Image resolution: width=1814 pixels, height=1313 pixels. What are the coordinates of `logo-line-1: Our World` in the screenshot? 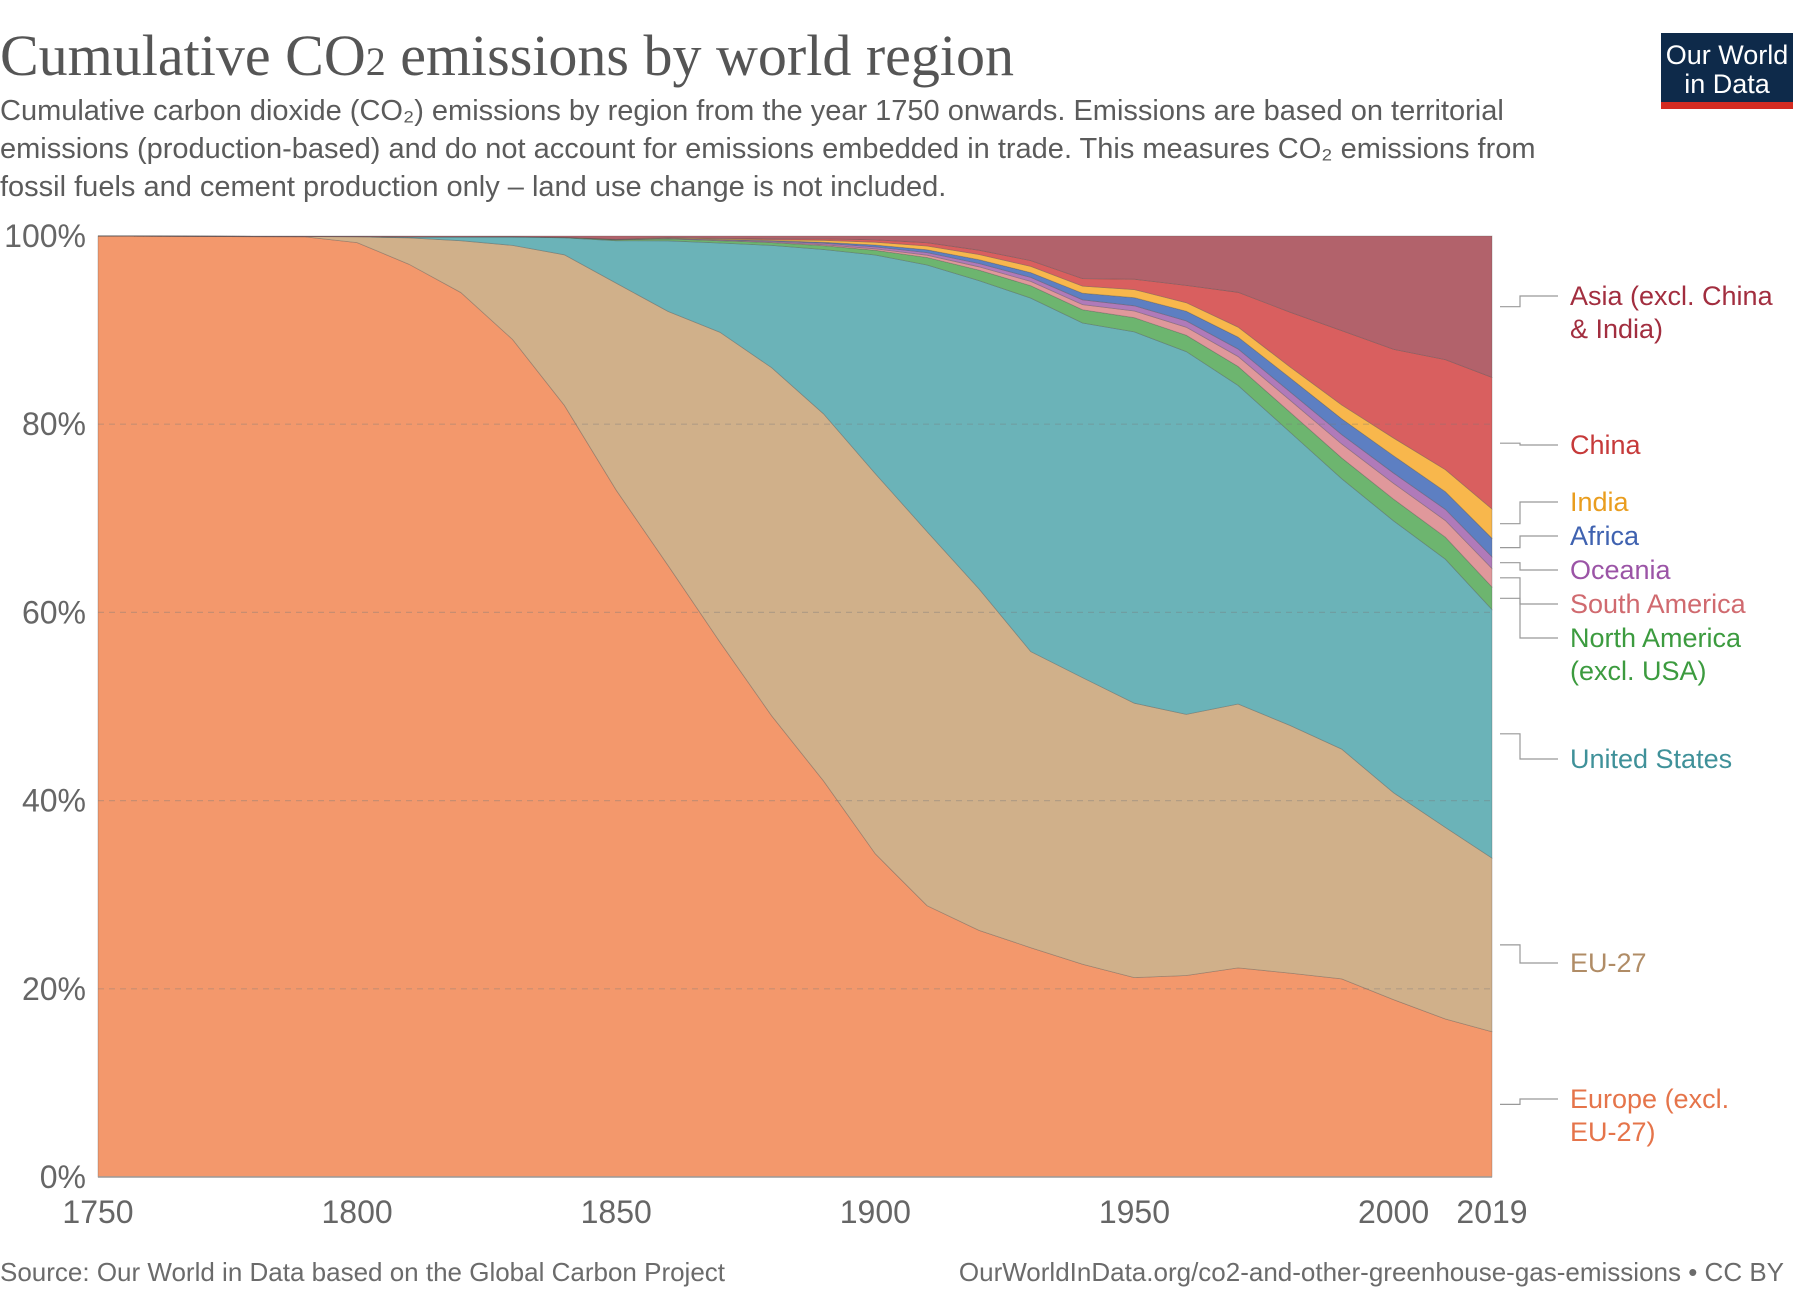 It's located at (1727, 55).